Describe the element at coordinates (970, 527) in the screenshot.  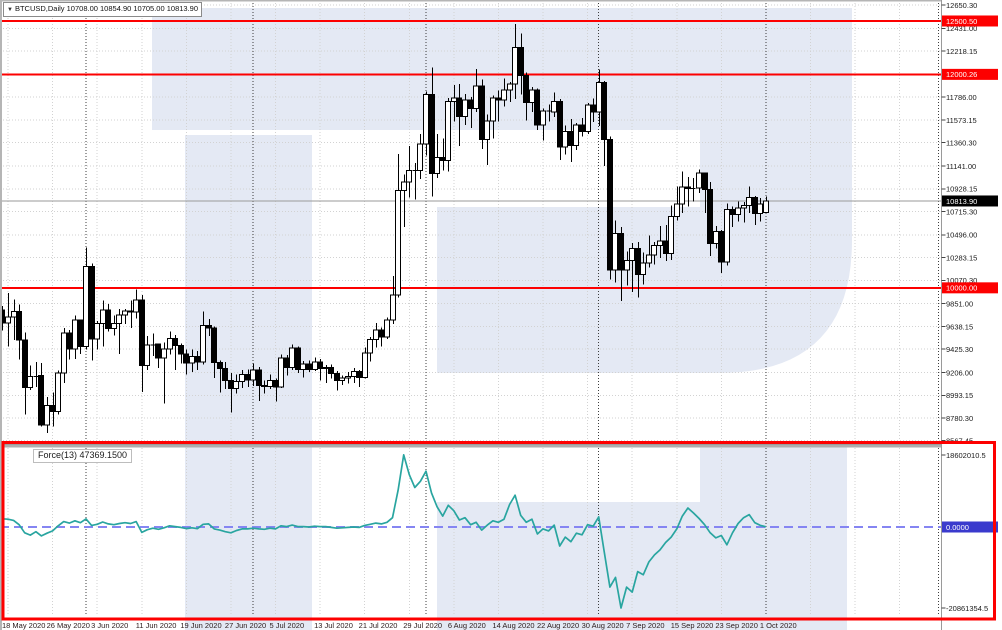
I see `force-zero-label-box` at that location.